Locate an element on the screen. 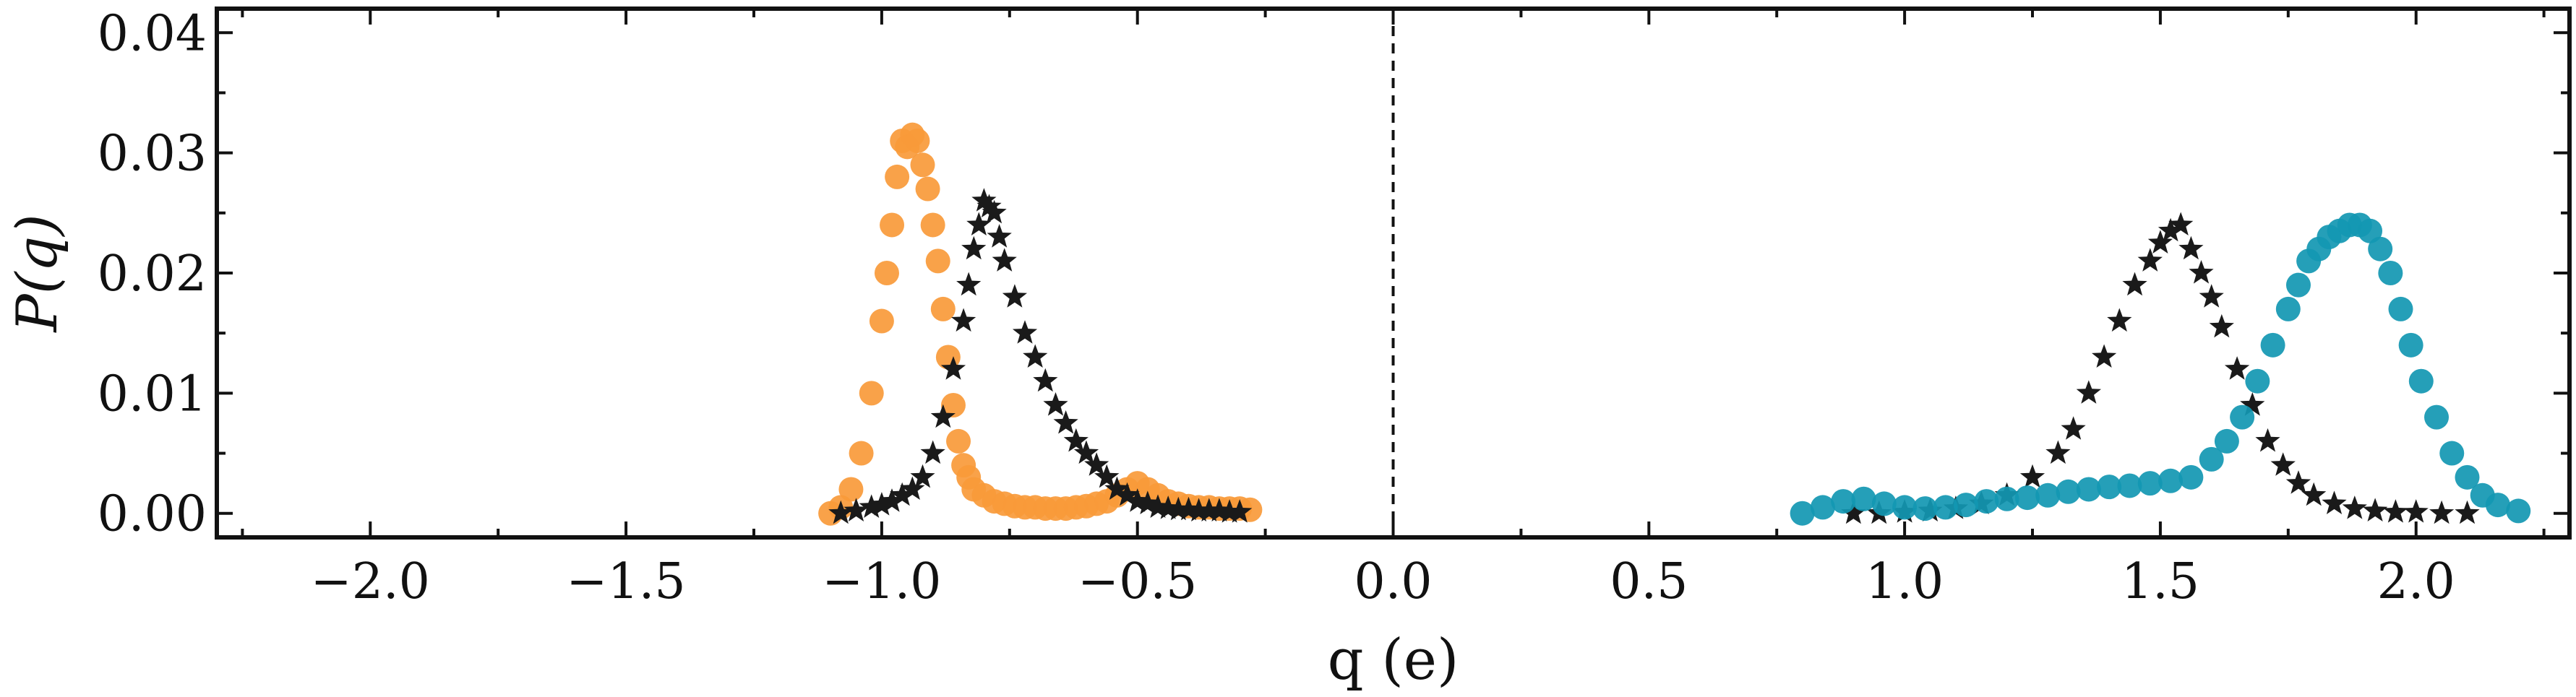 Image resolution: width=2576 pixels, height=697 pixels. x-tick-label: −0.5 is located at coordinates (1137, 581).